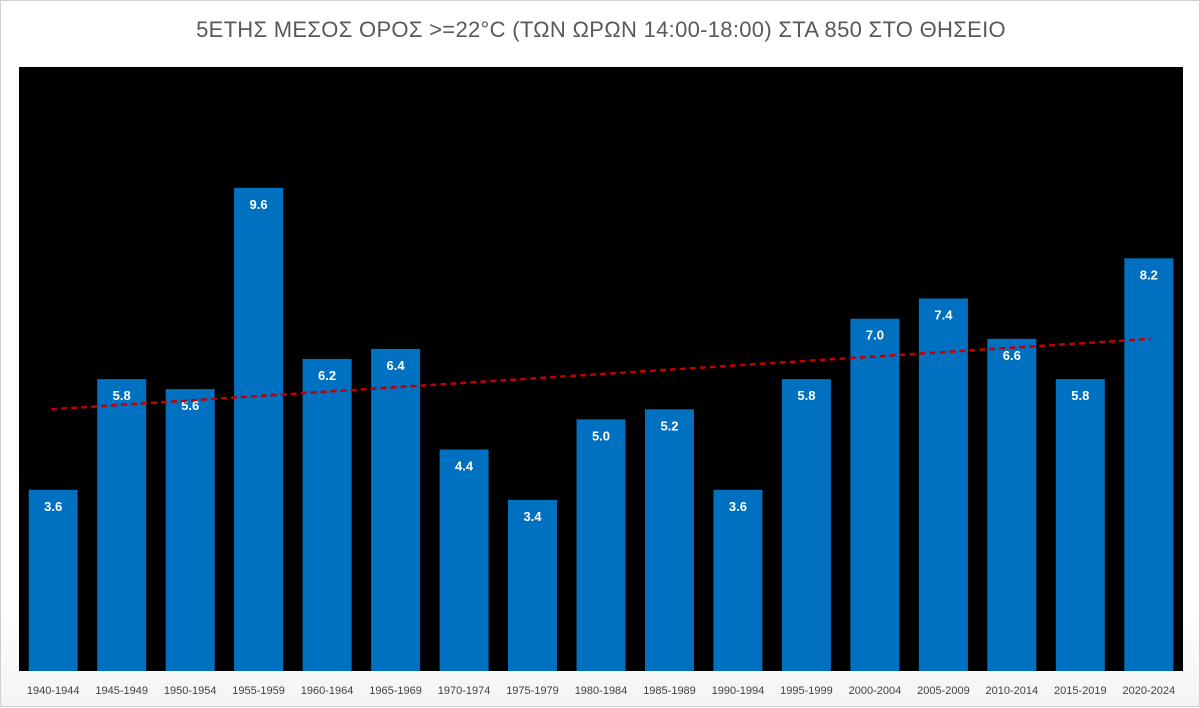  I want to click on data-label-1995-1999: 5.8, so click(806, 395).